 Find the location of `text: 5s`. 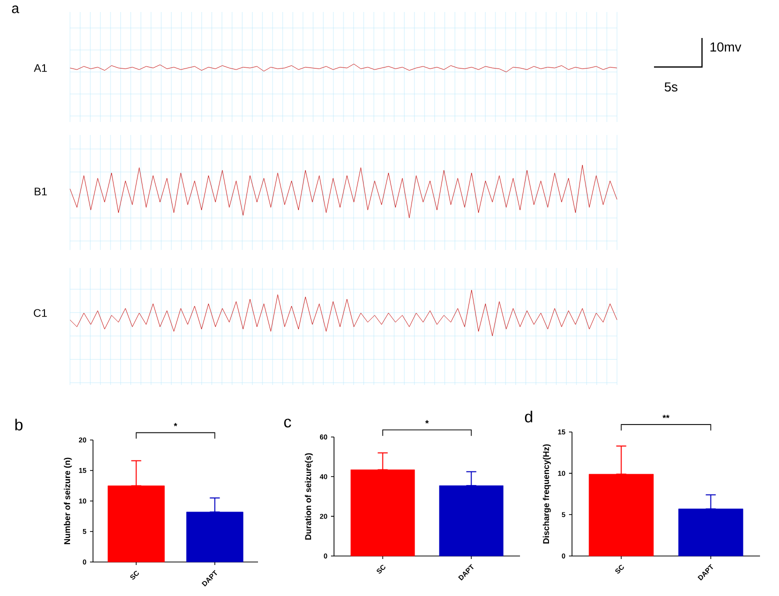

text: 5s is located at coordinates (671, 87).